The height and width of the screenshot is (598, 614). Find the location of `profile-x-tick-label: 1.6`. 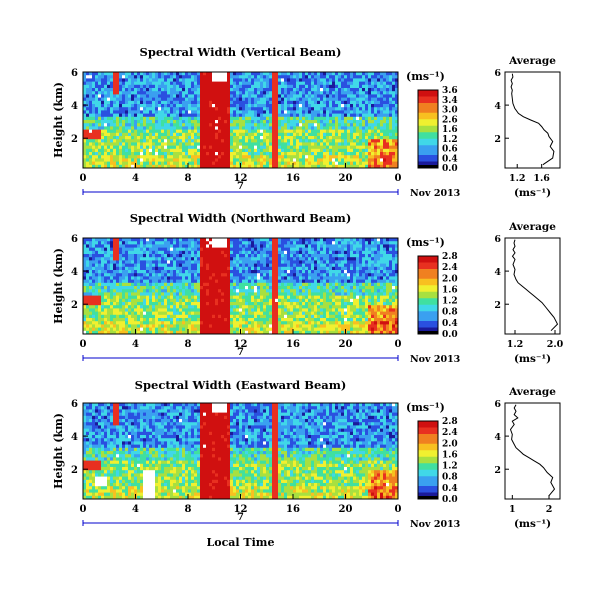

profile-x-tick-label: 1.6 is located at coordinates (541, 178).